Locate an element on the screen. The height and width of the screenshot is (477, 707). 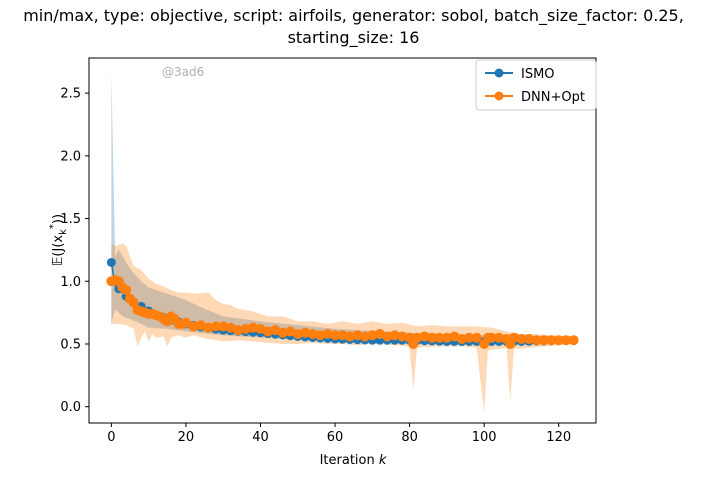
legend-ismo-marker is located at coordinates (499, 73).